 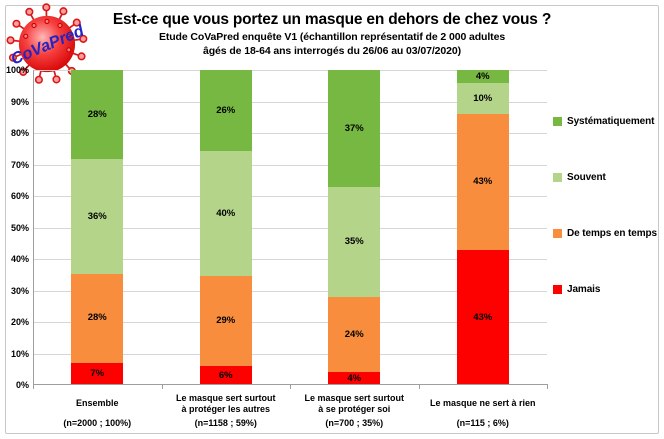 What do you see at coordinates (354, 408) in the screenshot?
I see `category-name-line: à se protéger soi` at bounding box center [354, 408].